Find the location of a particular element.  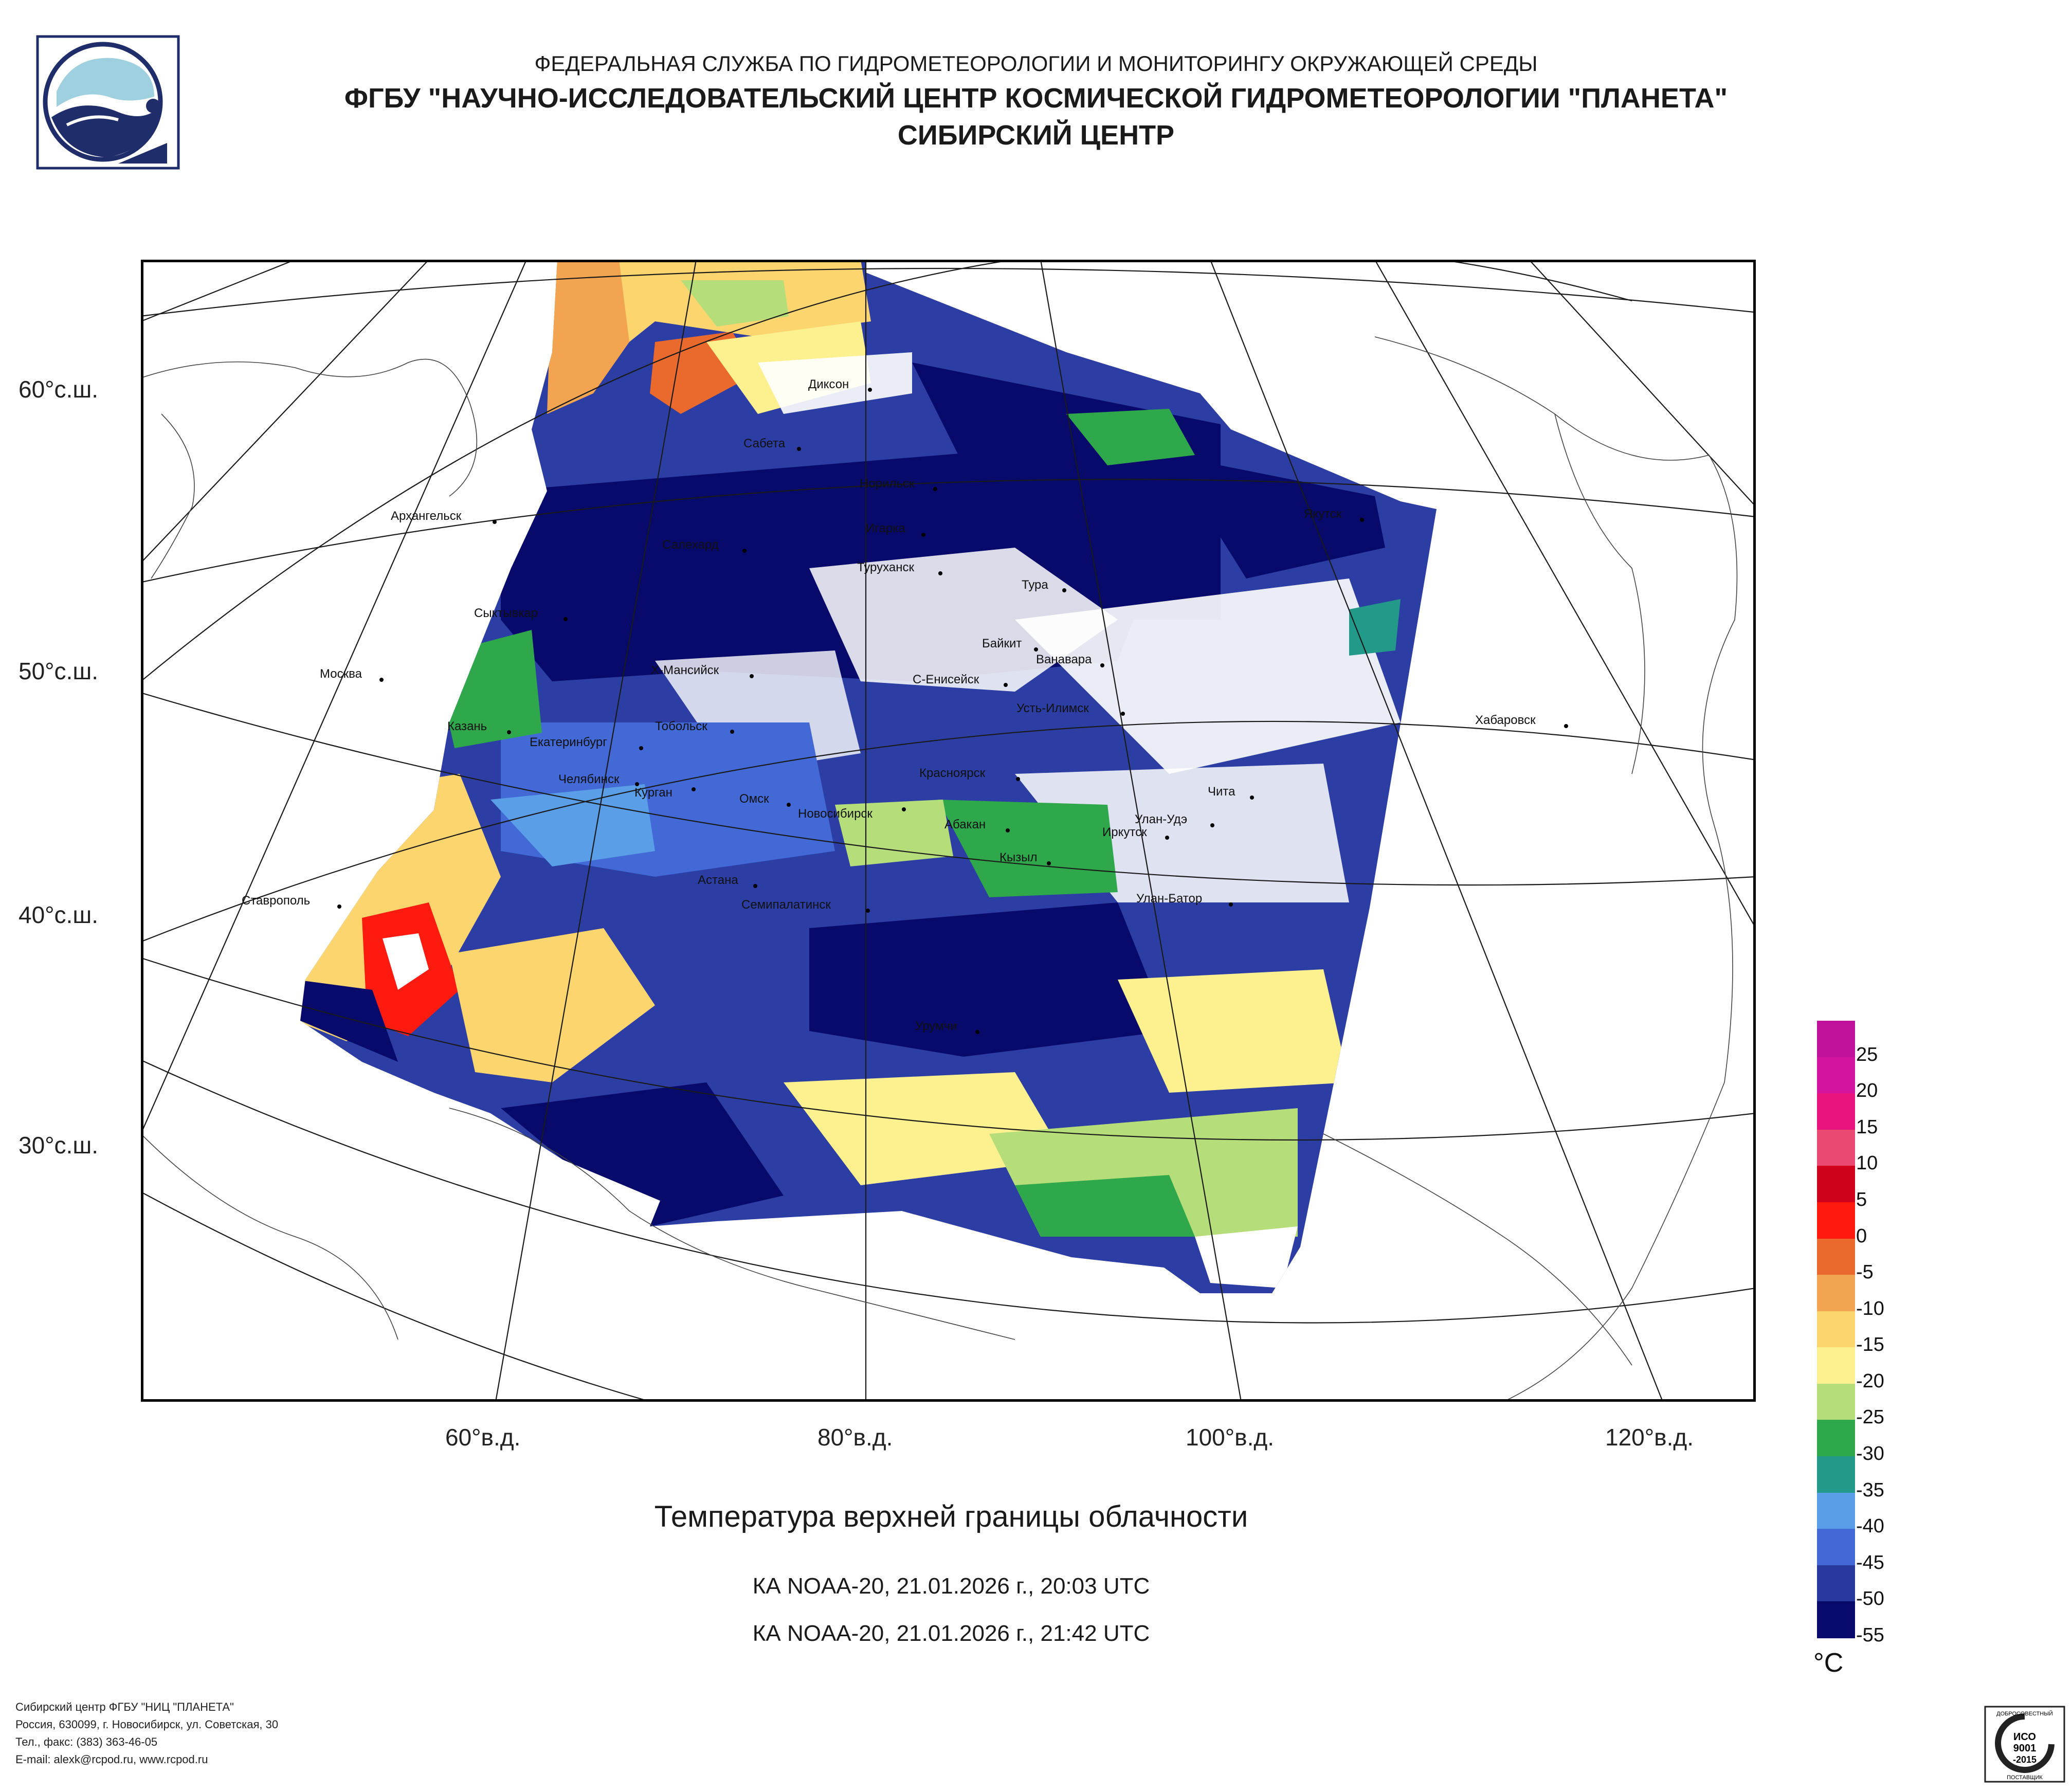

colorbar is located at coordinates (1836, 1329).